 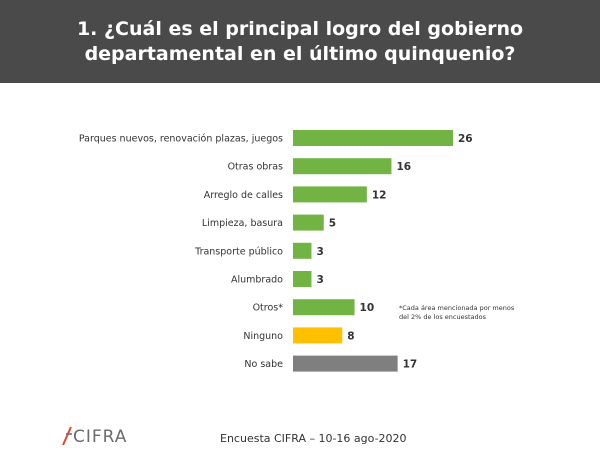 I want to click on value-label: 12, so click(x=379, y=195).